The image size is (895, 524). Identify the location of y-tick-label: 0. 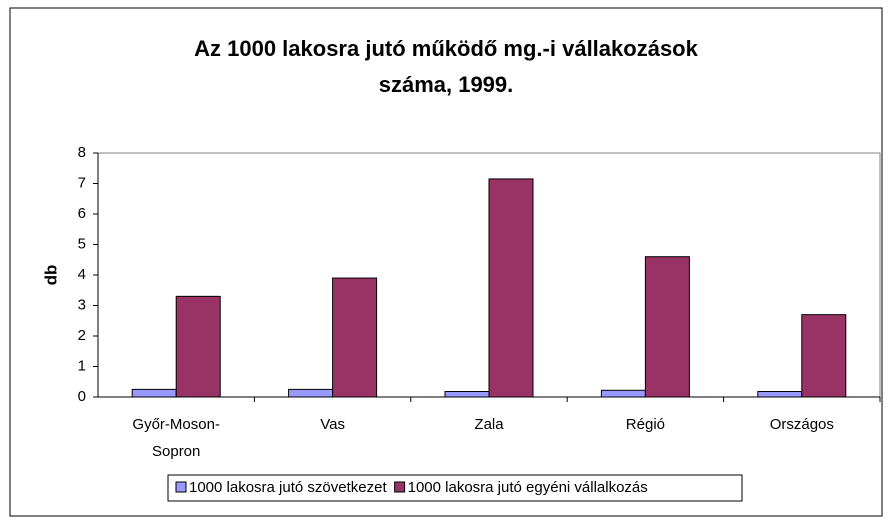
(82, 396).